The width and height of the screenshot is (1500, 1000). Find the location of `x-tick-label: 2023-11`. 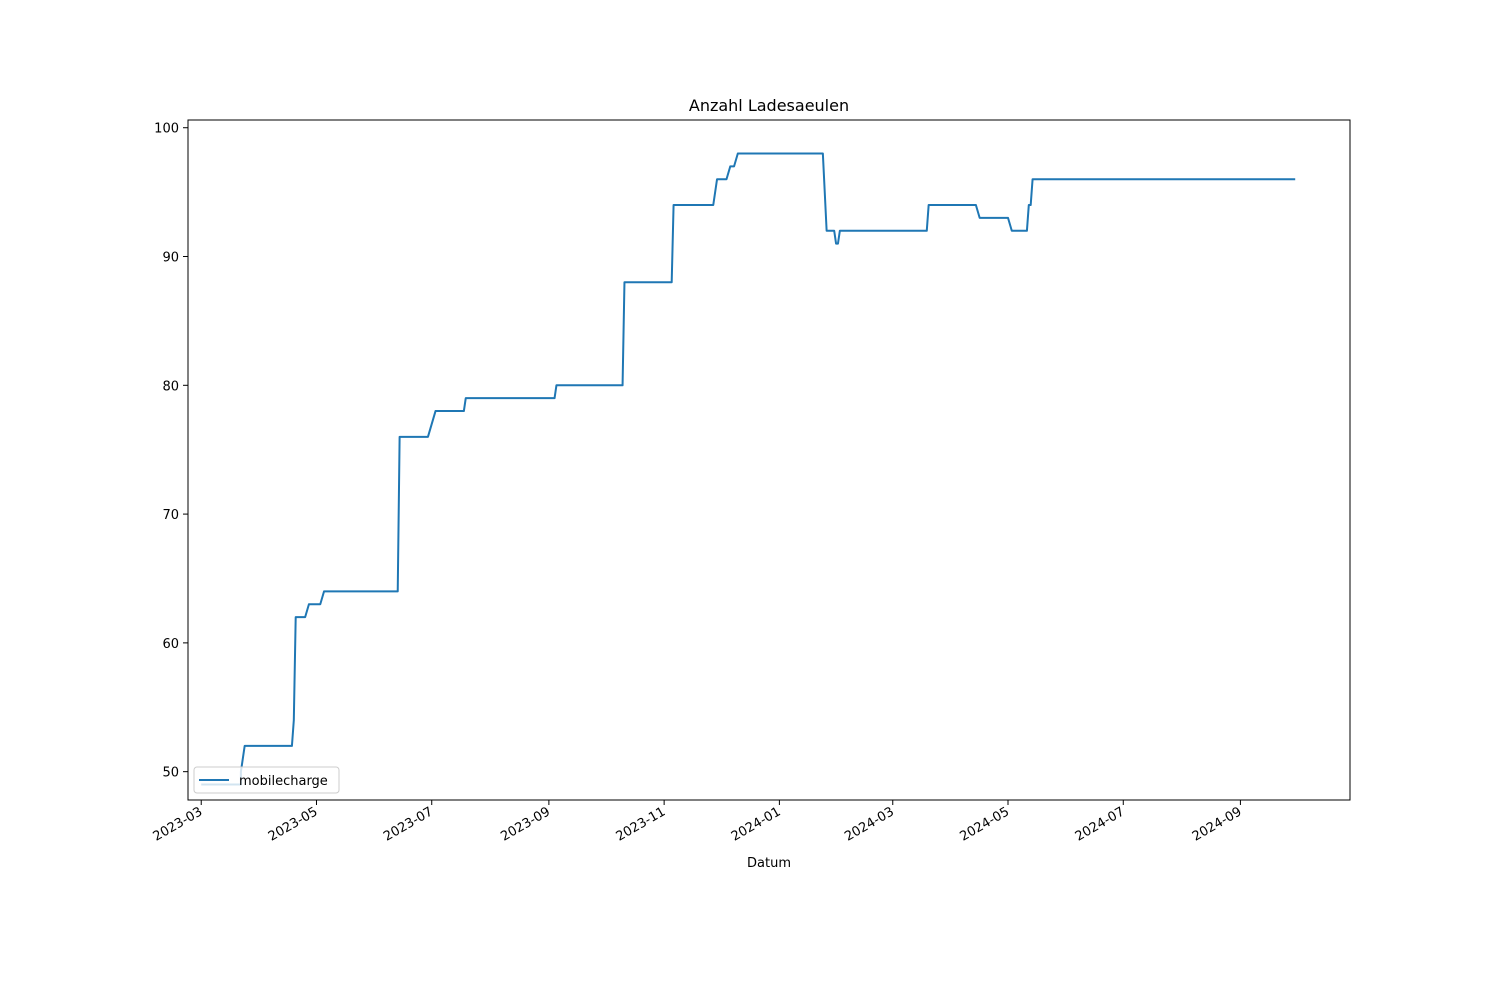

x-tick-label: 2023-11 is located at coordinates (641, 824).